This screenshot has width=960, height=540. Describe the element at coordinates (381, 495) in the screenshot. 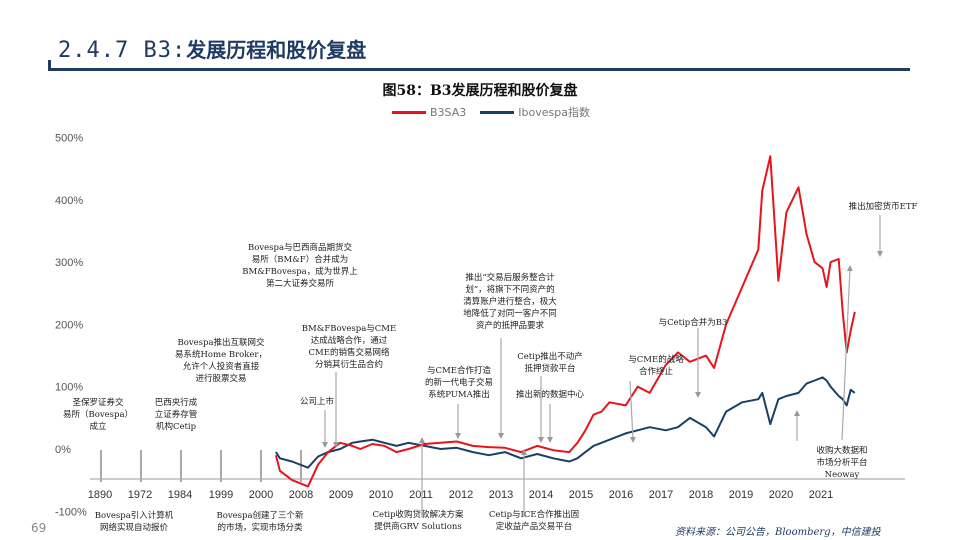

I see `x-tick-label: 2010` at that location.